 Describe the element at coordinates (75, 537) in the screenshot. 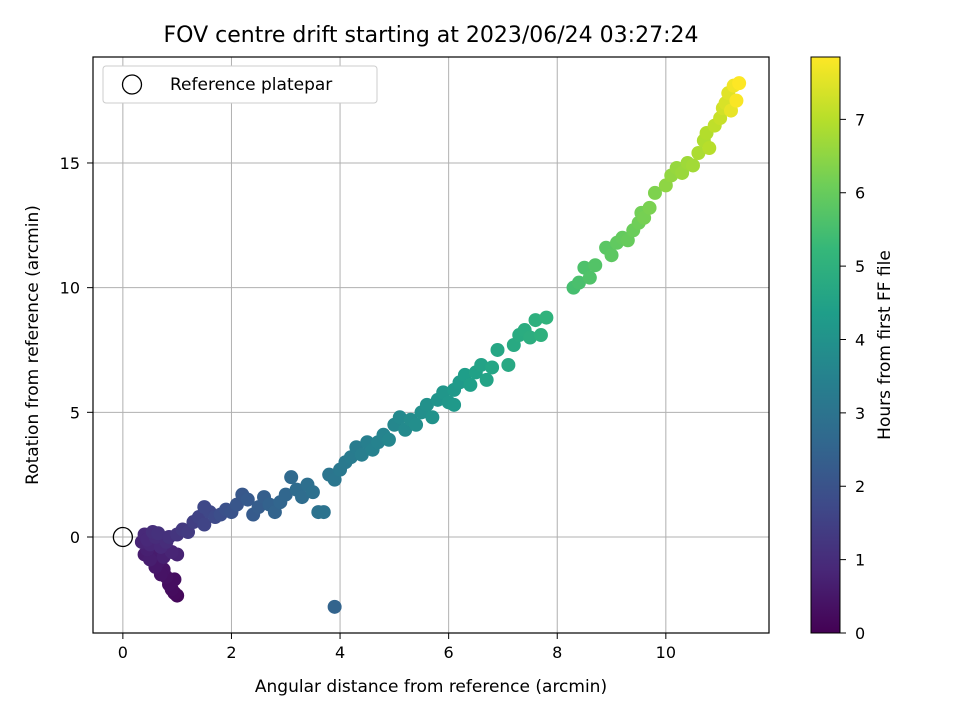

I see `y-tick-label: 0` at that location.